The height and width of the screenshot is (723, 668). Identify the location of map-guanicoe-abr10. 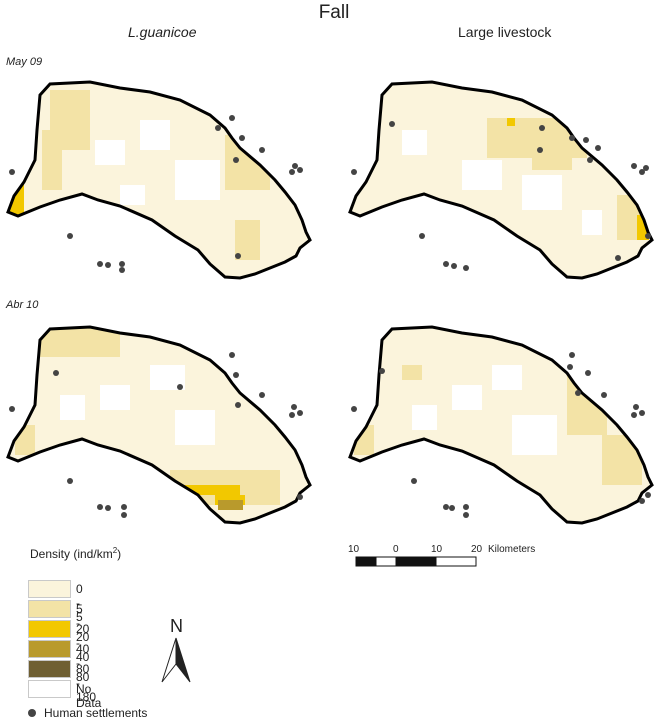
(159, 425).